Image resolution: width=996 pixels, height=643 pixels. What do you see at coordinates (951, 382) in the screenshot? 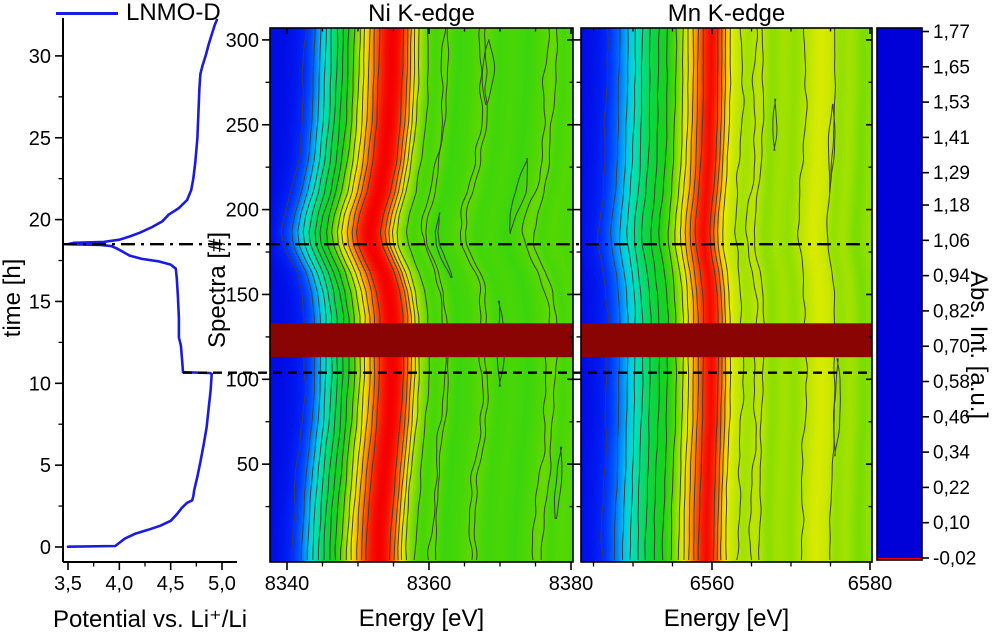
I see `tick-label: 0,58` at bounding box center [951, 382].